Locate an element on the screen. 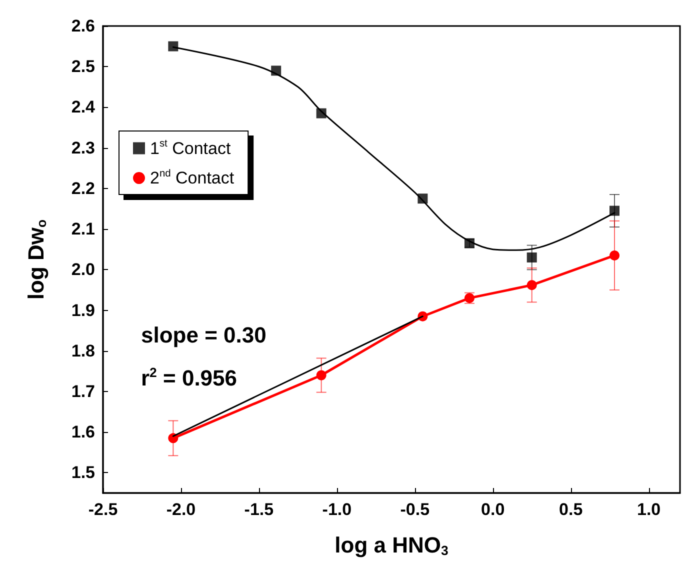  y-tick-label: 1.6 is located at coordinates (83, 432).